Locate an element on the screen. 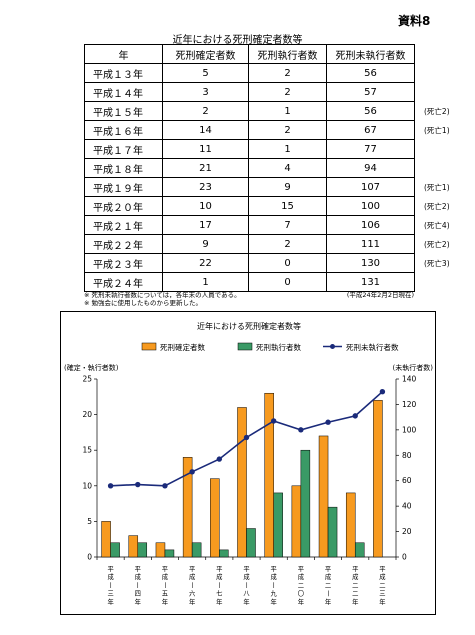 The width and height of the screenshot is (475, 635). cell-confirmed: 2 is located at coordinates (205, 111).